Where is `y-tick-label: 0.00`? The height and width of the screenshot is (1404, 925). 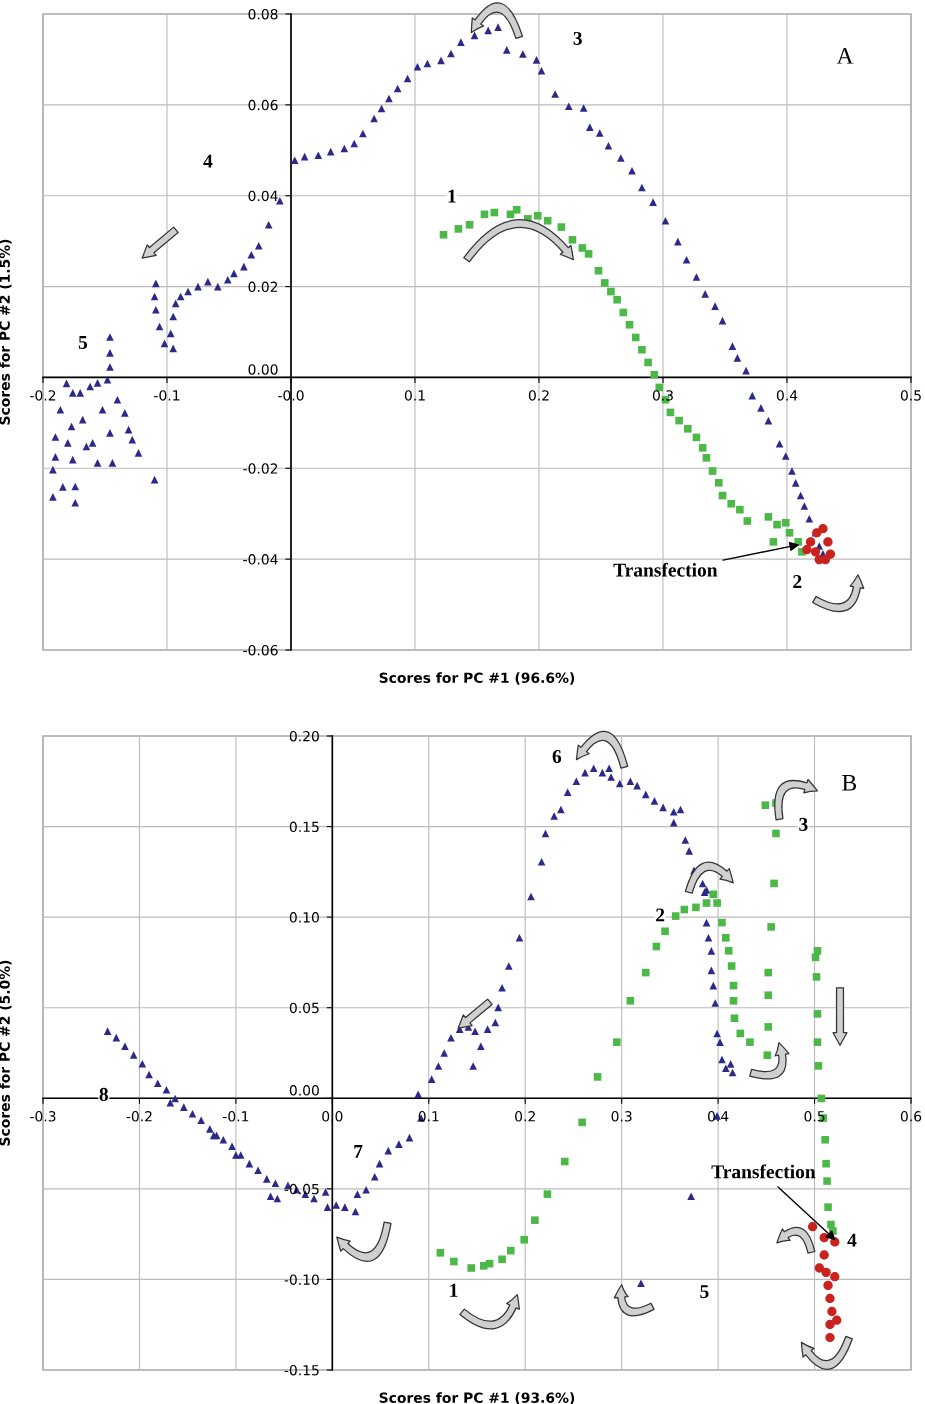
y-tick-label: 0.00 is located at coordinates (304, 1090).